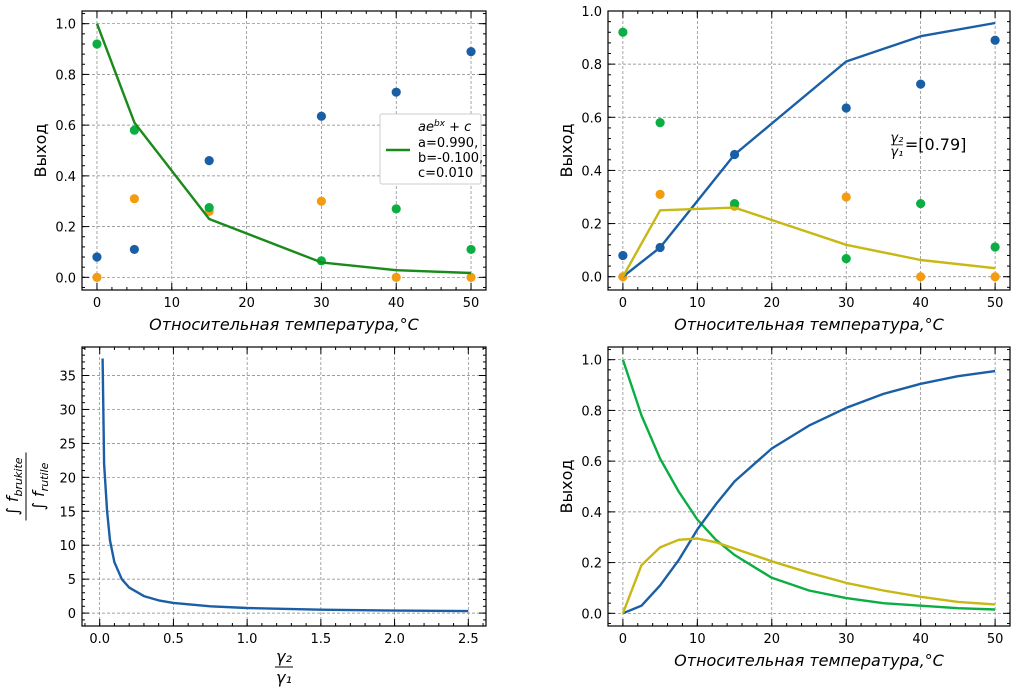  What do you see at coordinates (458, 127) in the screenshot?
I see `formula-tail: + c` at bounding box center [458, 127].